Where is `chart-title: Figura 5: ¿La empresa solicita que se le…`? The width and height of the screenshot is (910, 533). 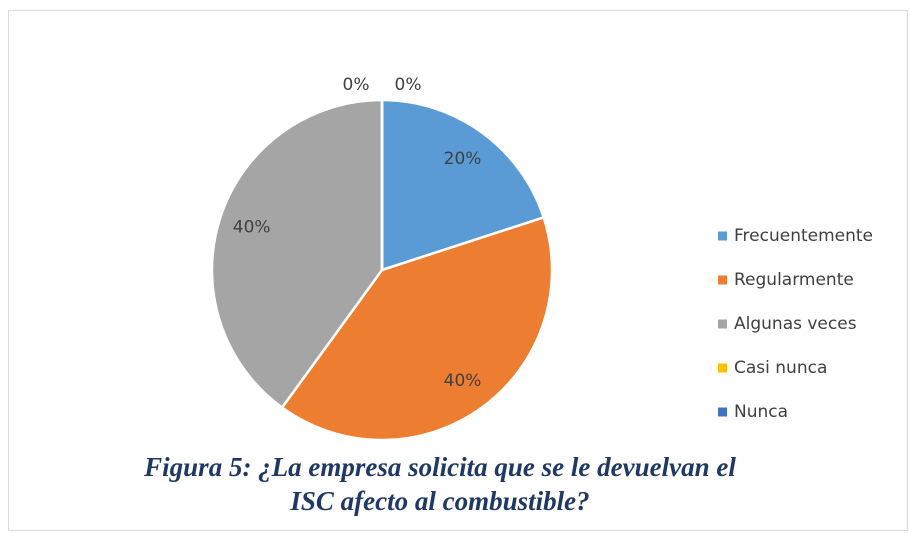
chart-title: Figura 5: ¿La empresa solicita que se le… is located at coordinates (440, 484).